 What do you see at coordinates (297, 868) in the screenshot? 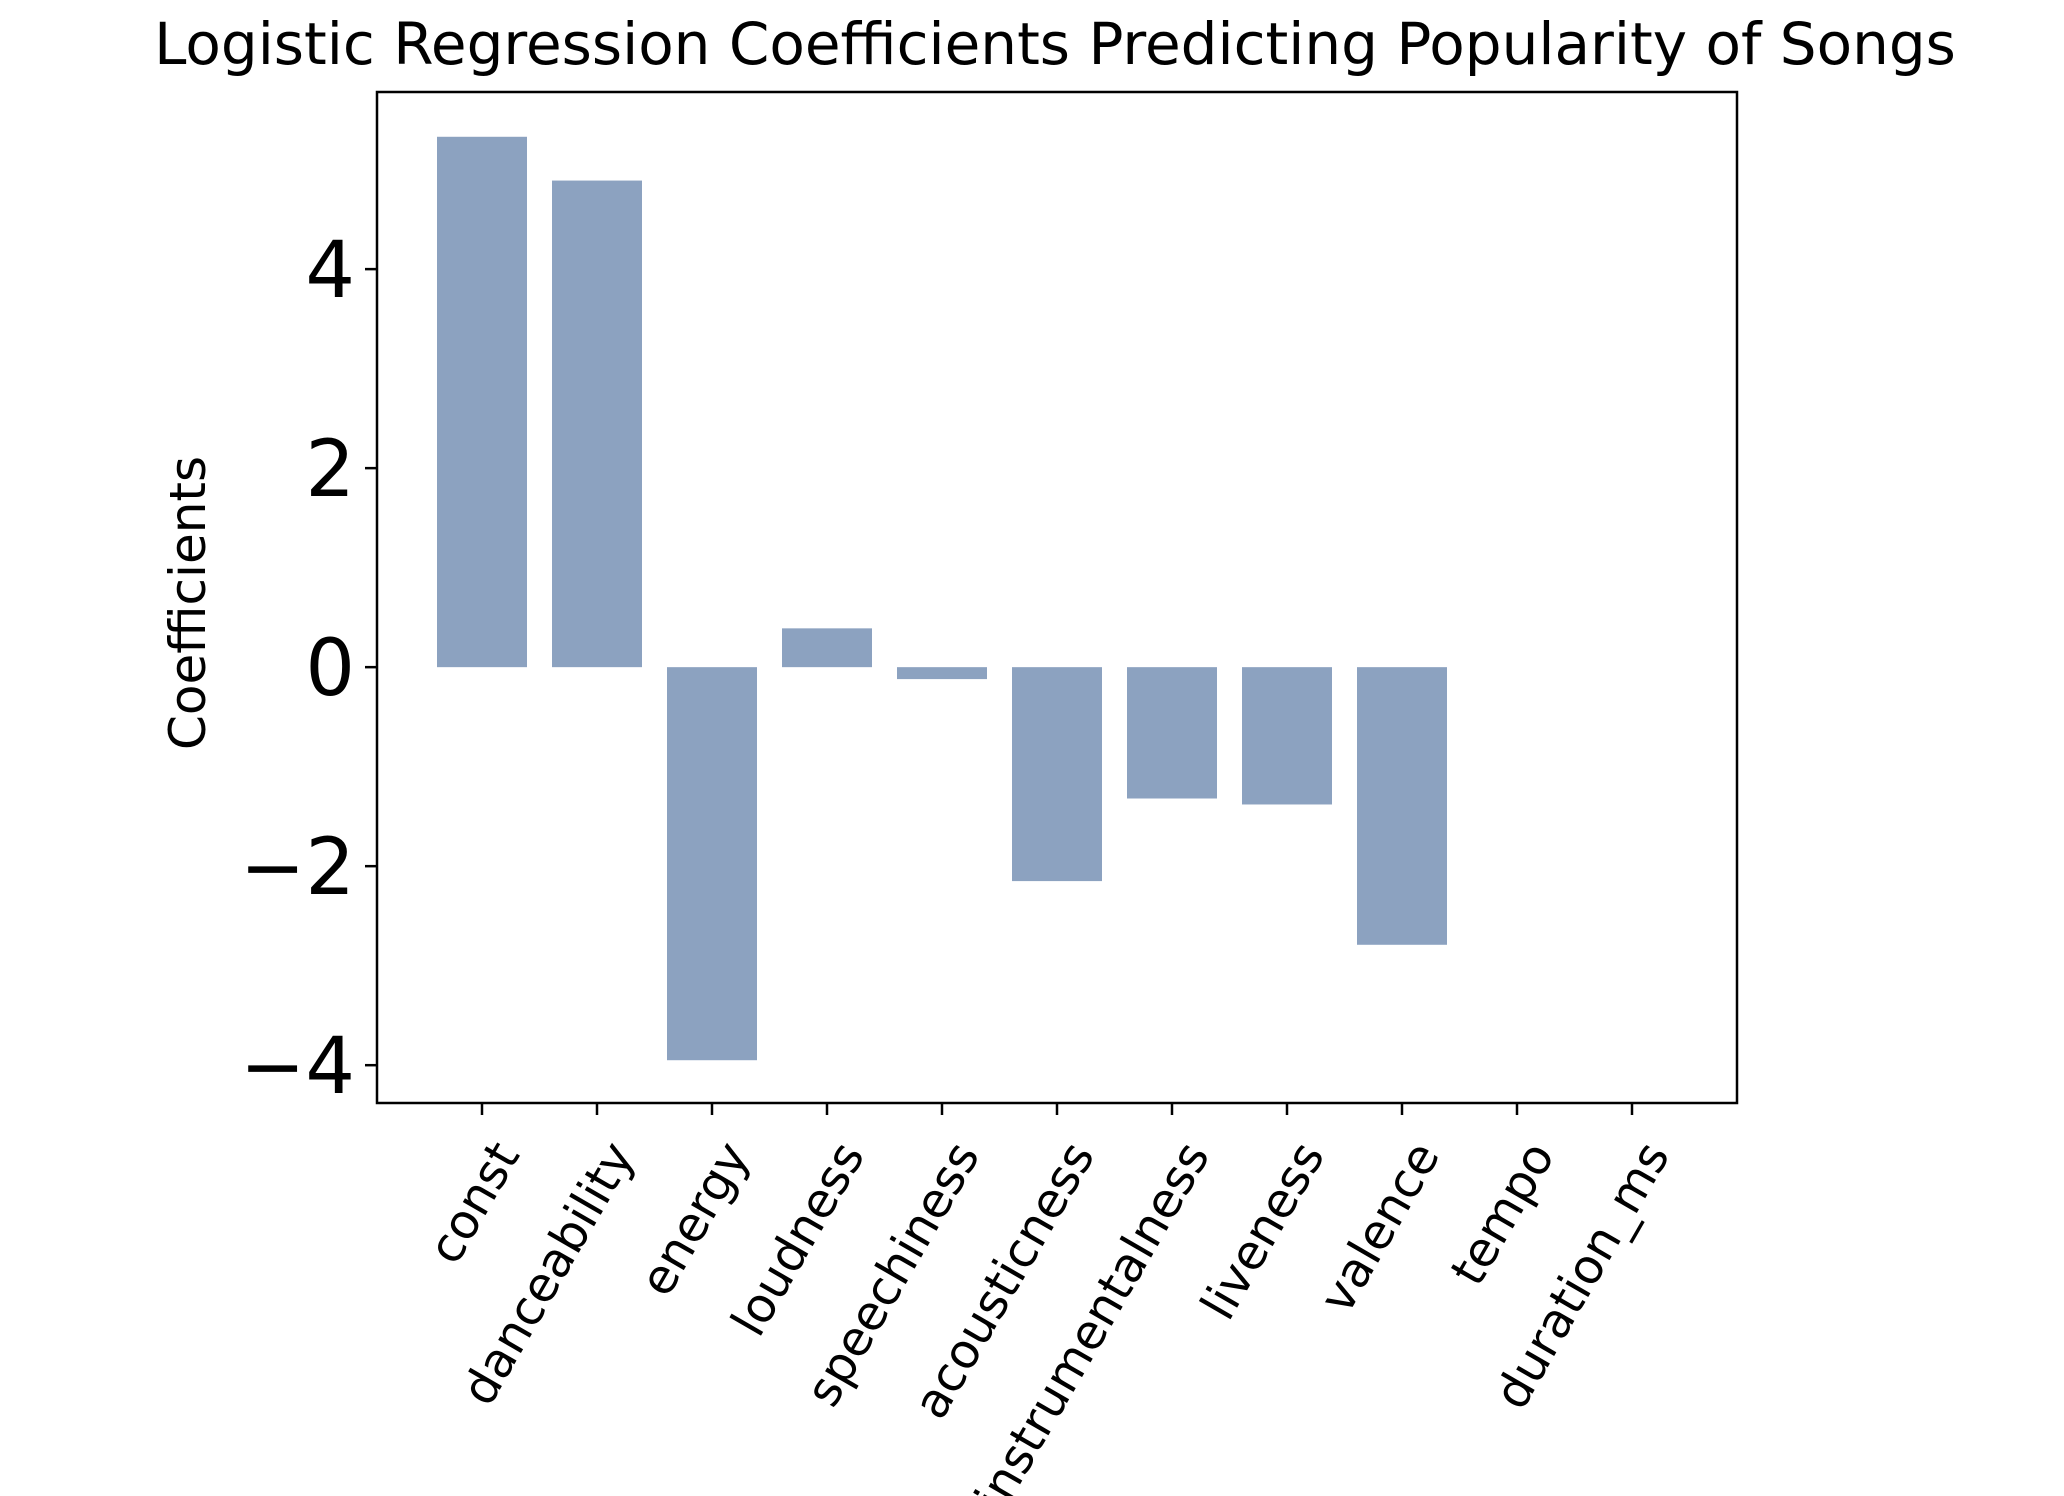
I see `y-tick-label: −2` at bounding box center [297, 868].